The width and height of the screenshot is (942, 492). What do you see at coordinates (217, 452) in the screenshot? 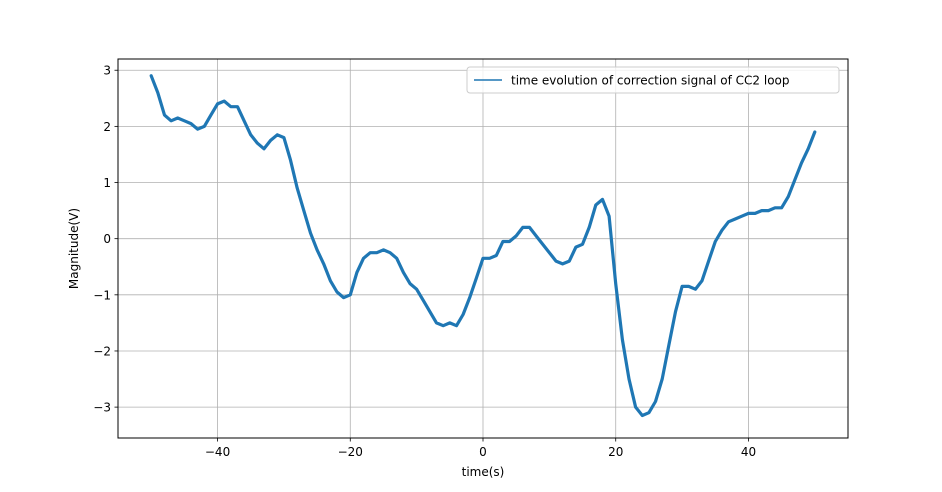
I see `x-tick-label: −40` at bounding box center [217, 452].